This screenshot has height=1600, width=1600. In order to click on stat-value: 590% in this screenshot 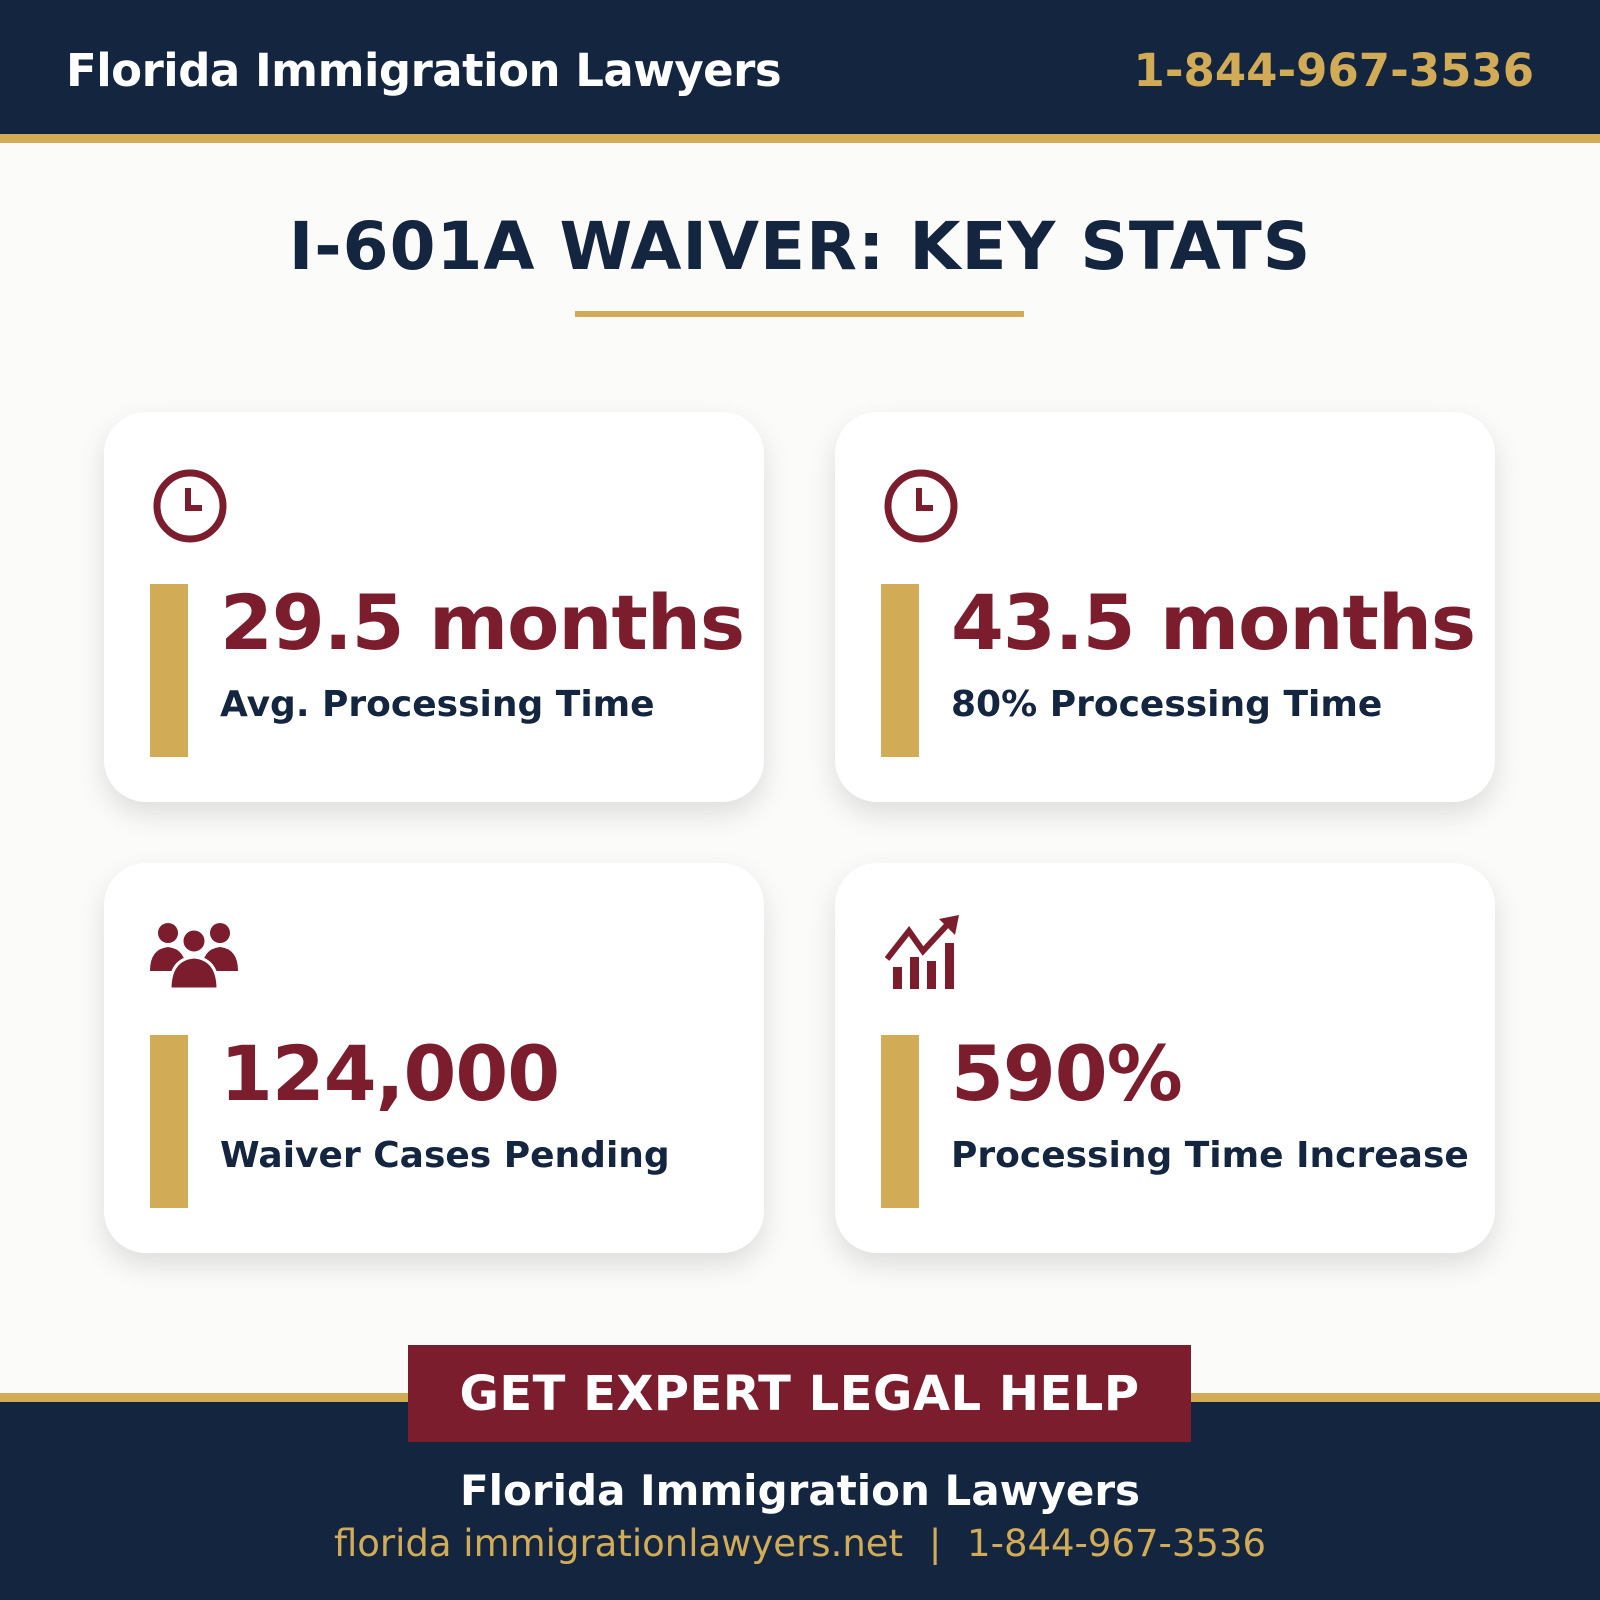, I will do `click(1067, 1073)`.